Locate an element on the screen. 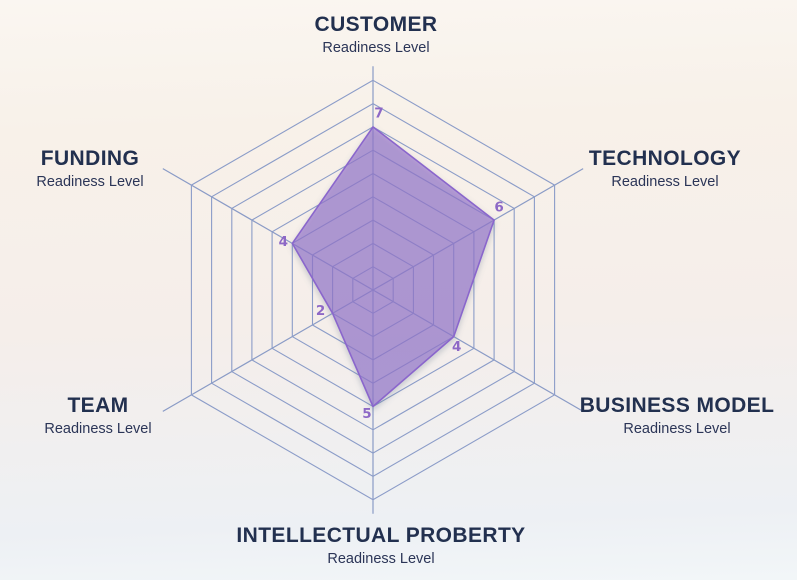 This screenshot has height=580, width=797. value-label: 2 is located at coordinates (320, 311).